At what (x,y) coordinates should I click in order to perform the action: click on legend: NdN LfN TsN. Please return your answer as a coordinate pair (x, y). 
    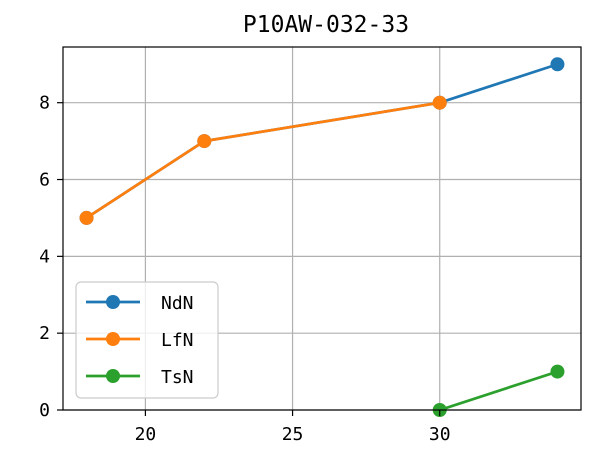
    Looking at the image, I should click on (147, 340).